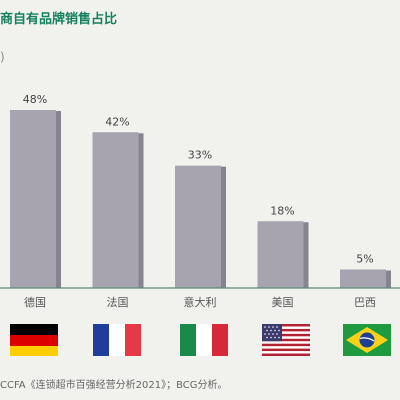 The image size is (400, 400). I want to click on unit-label: ), so click(2, 57).